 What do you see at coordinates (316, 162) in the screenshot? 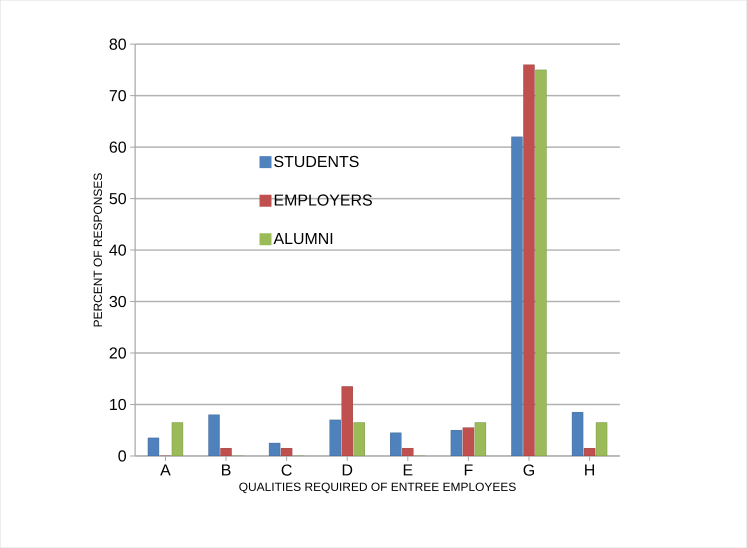
I see `legend-label: STUDENTS` at bounding box center [316, 162].